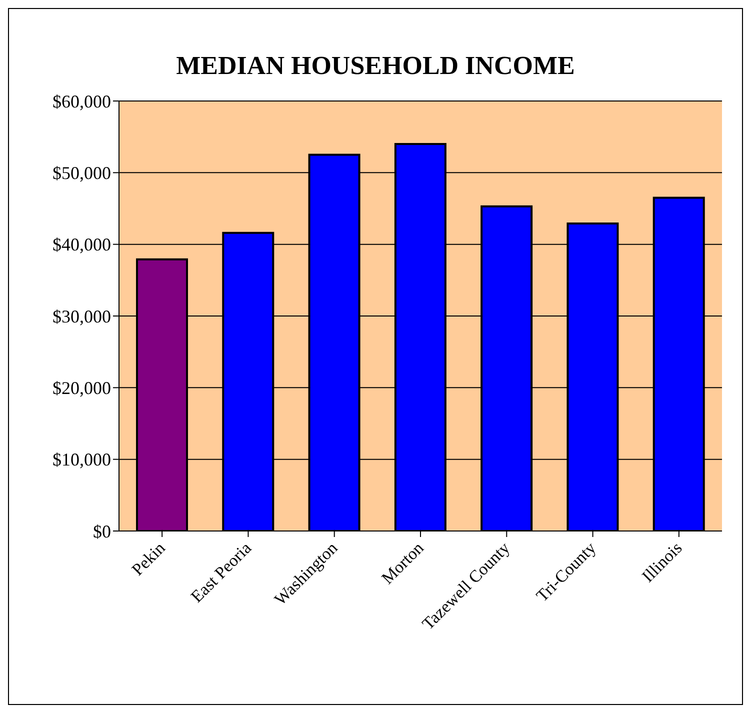 Image resolution: width=749 pixels, height=727 pixels. What do you see at coordinates (81, 460) in the screenshot?
I see `y-tick-label: $10,000` at bounding box center [81, 460].